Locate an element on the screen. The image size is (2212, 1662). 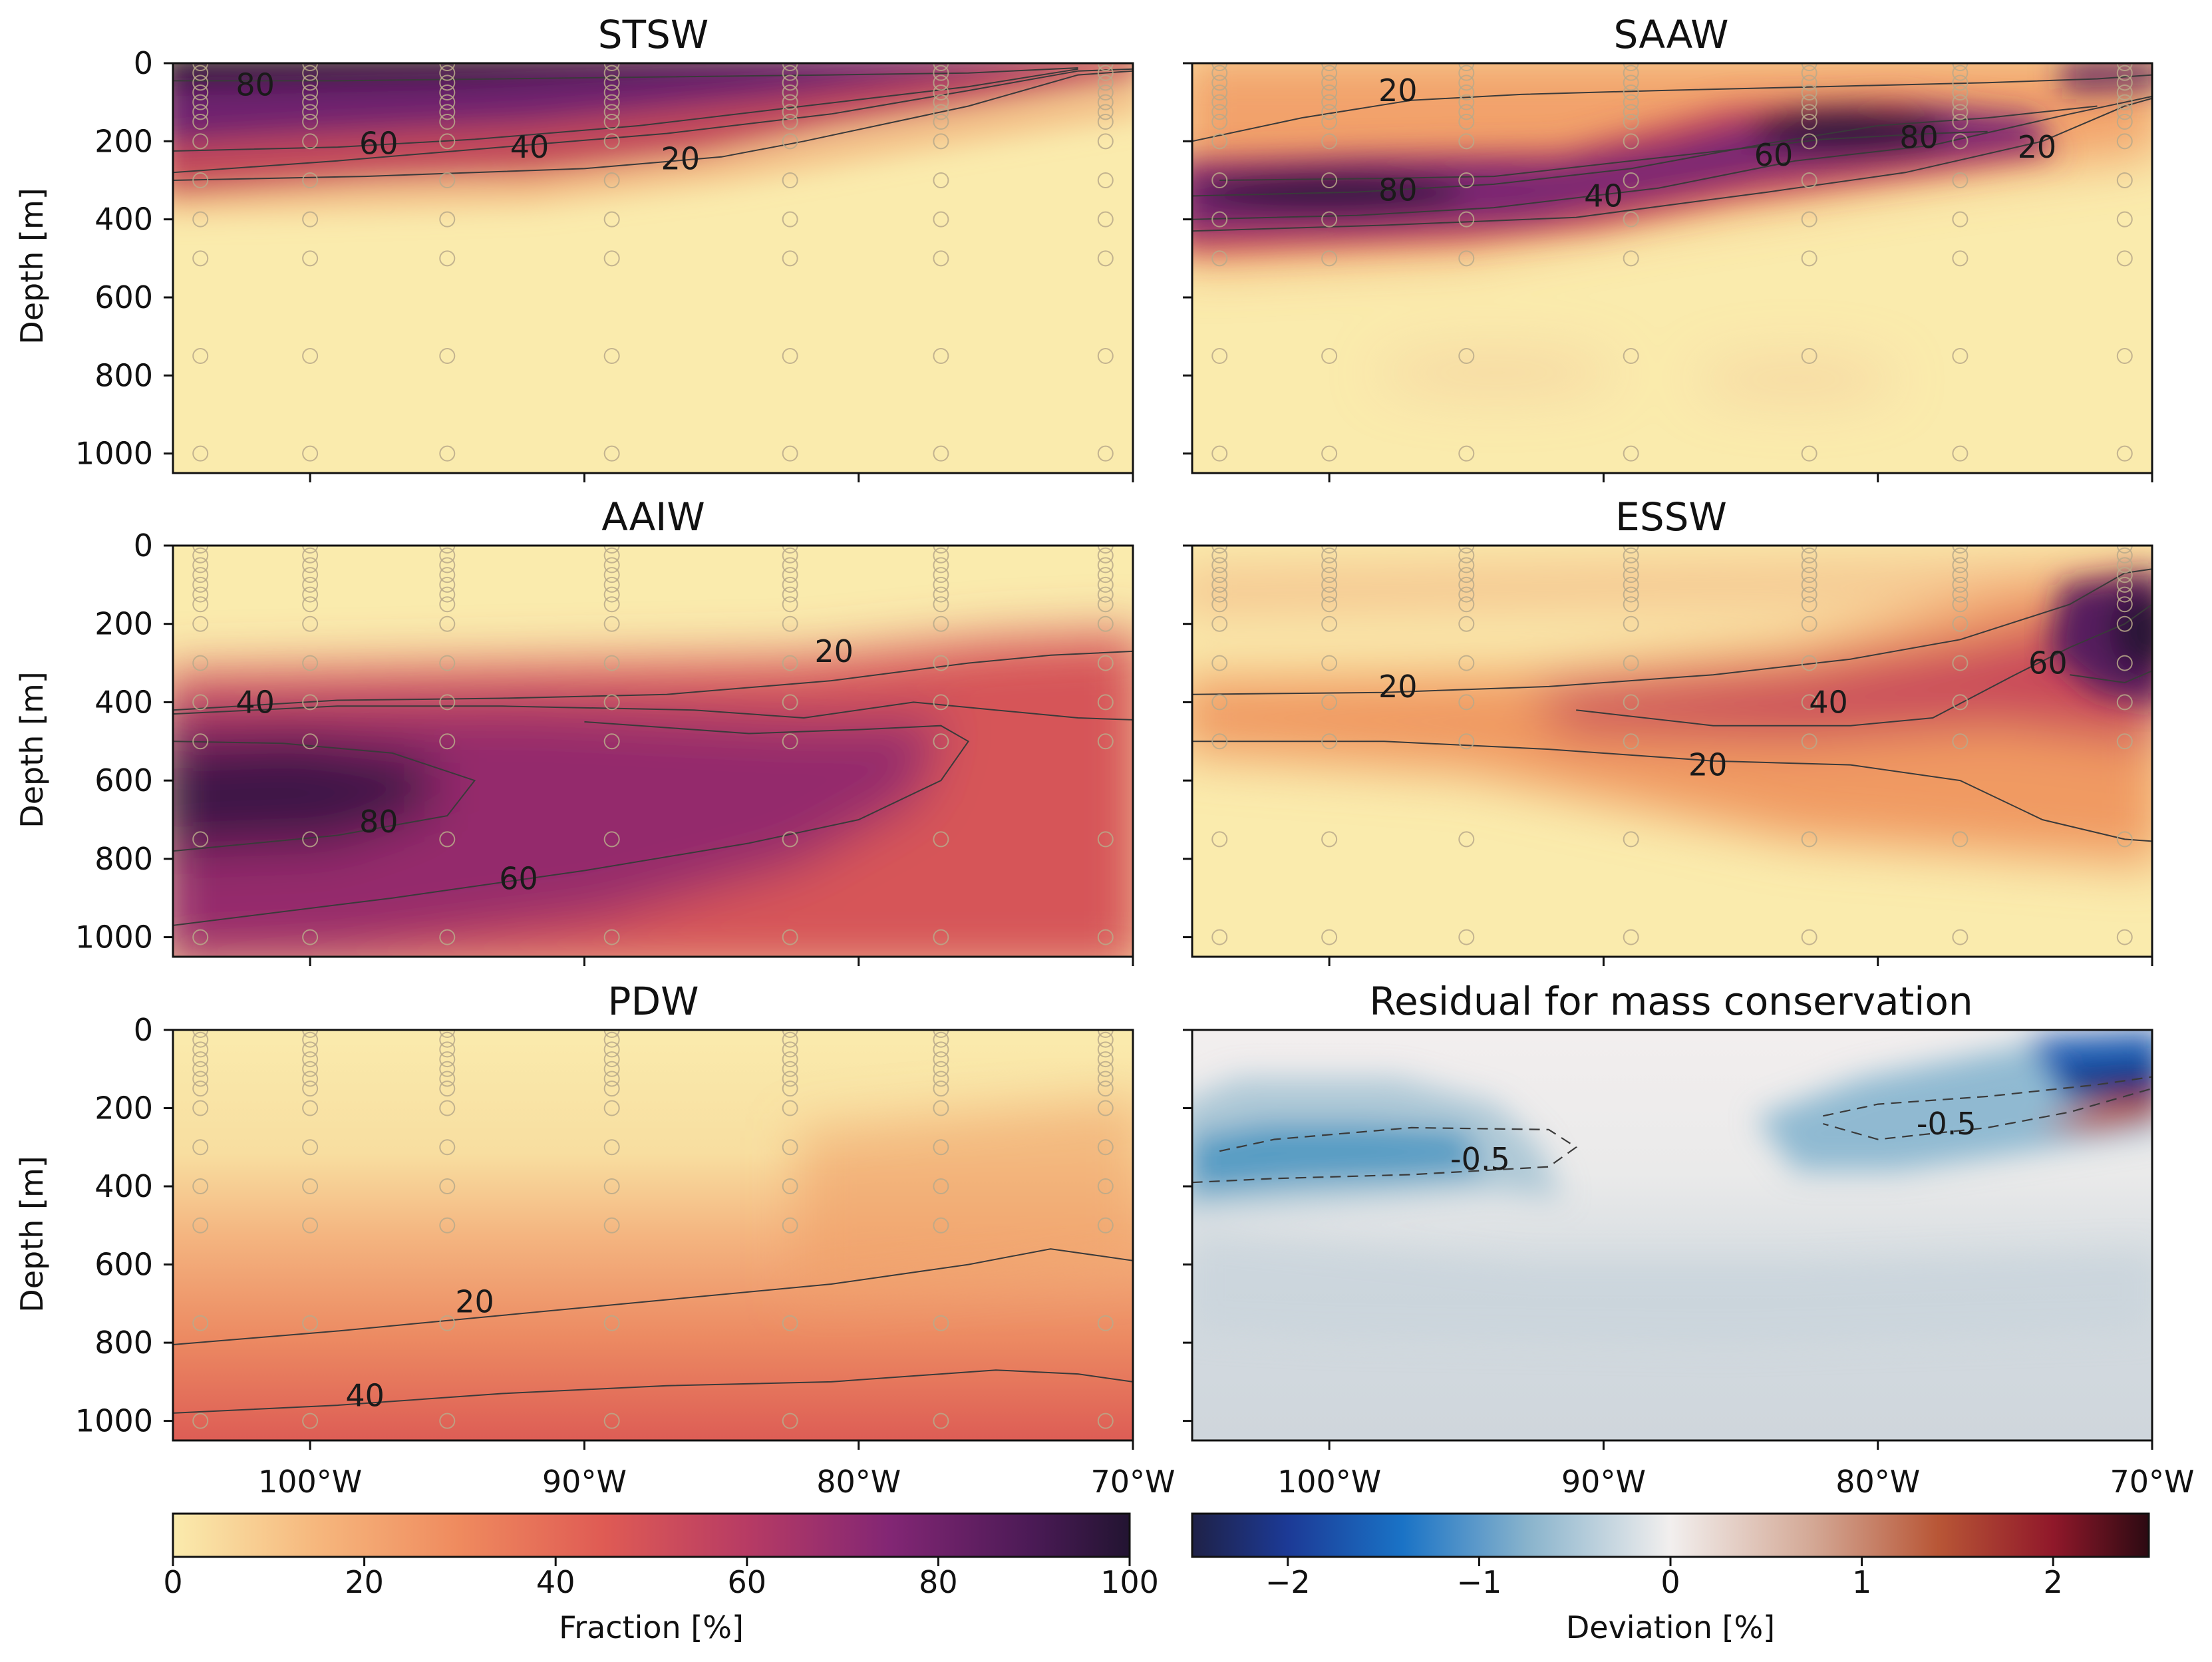
y-tick-label: 200 is located at coordinates (124, 141).